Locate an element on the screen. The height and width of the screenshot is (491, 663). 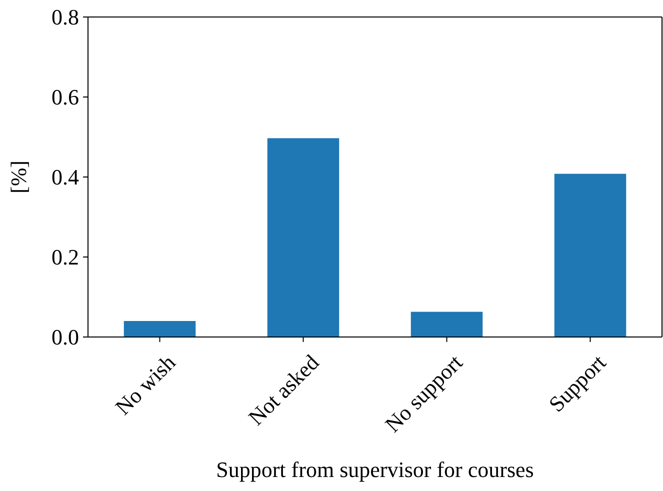
y-tick-label: 0.2 is located at coordinates (65, 257).